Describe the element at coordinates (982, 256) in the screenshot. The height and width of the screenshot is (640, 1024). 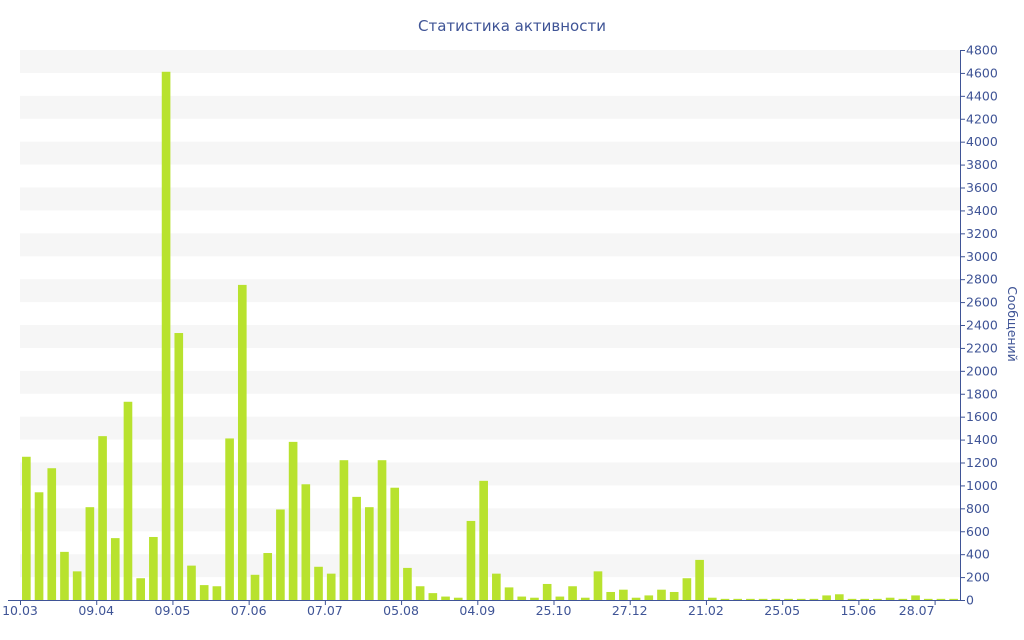
I see `y-tick-label: 3000` at that location.